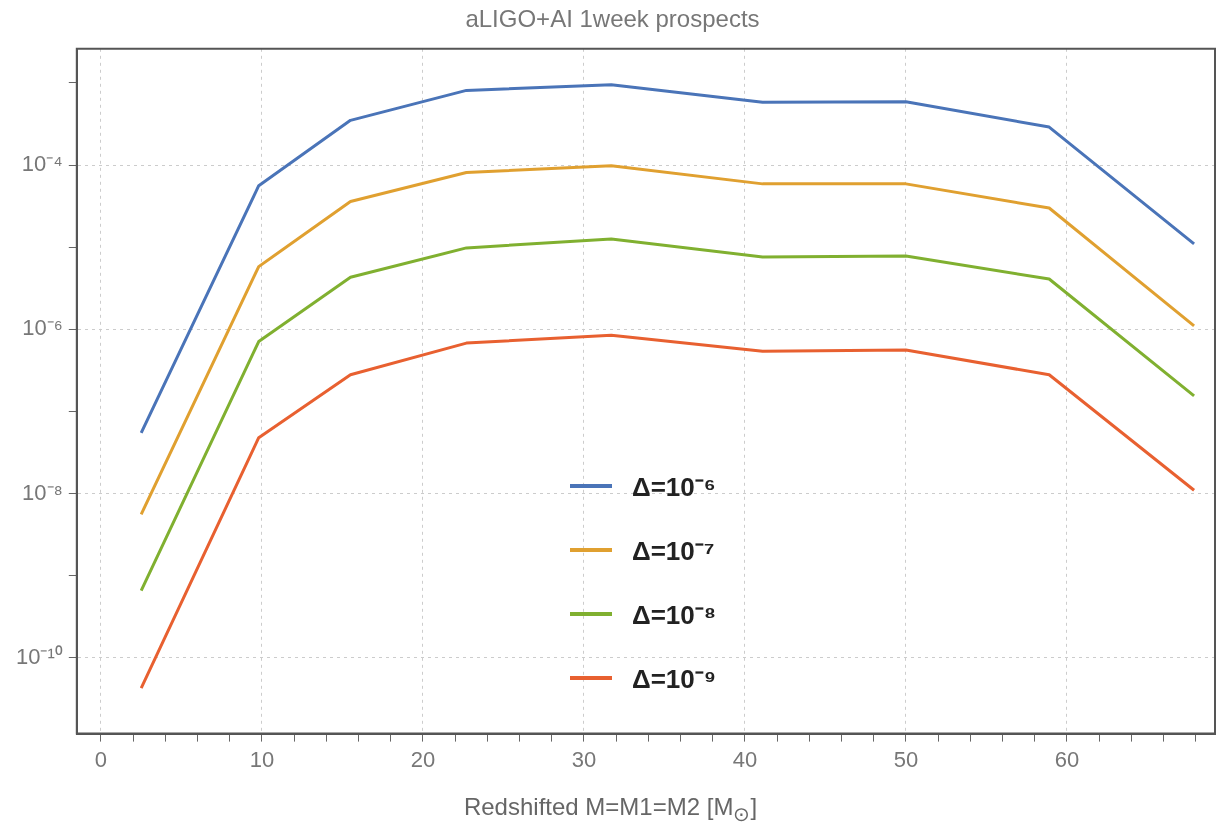 The height and width of the screenshot is (830, 1221). What do you see at coordinates (674, 487) in the screenshot?
I see `legend-label: Δ=10⁻⁶` at bounding box center [674, 487].